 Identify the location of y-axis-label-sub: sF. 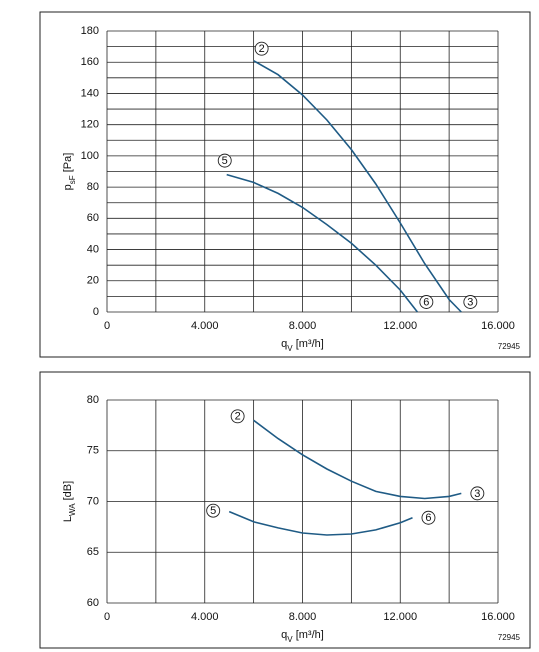
(72, 179).